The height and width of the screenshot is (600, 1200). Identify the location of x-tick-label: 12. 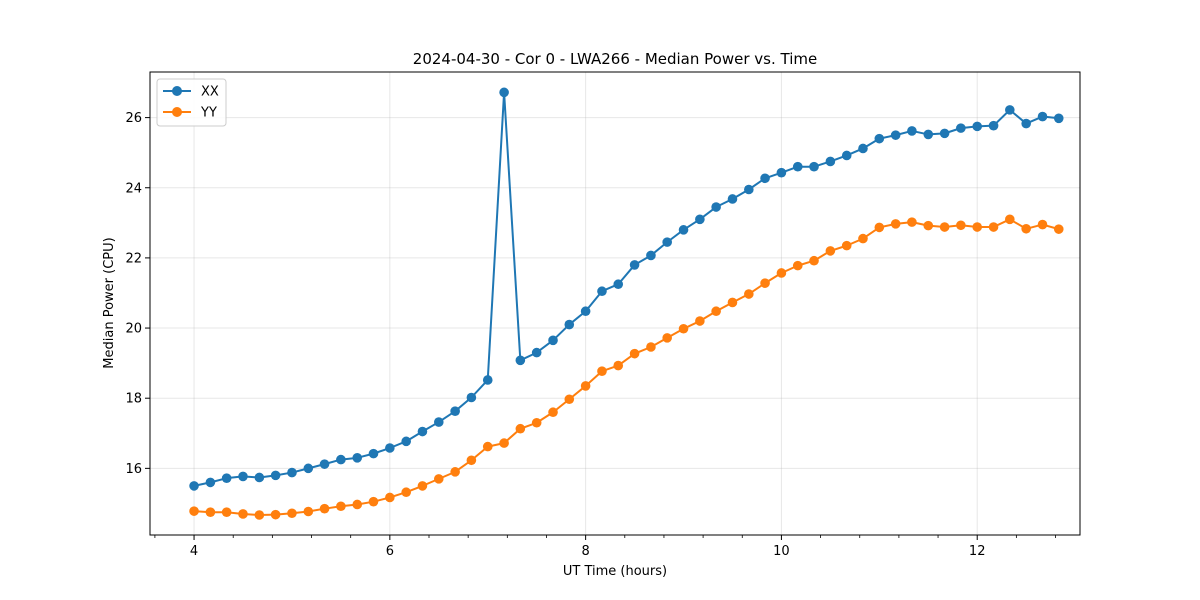
(977, 551).